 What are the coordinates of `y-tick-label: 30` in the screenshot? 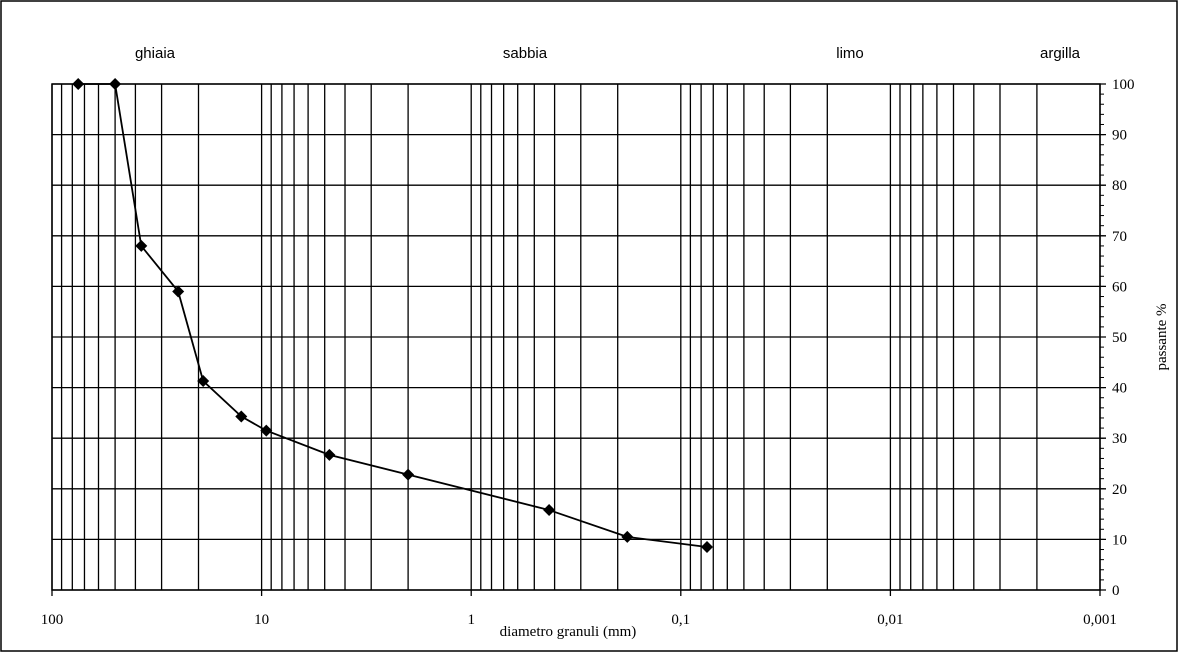 It's located at (1119, 439).